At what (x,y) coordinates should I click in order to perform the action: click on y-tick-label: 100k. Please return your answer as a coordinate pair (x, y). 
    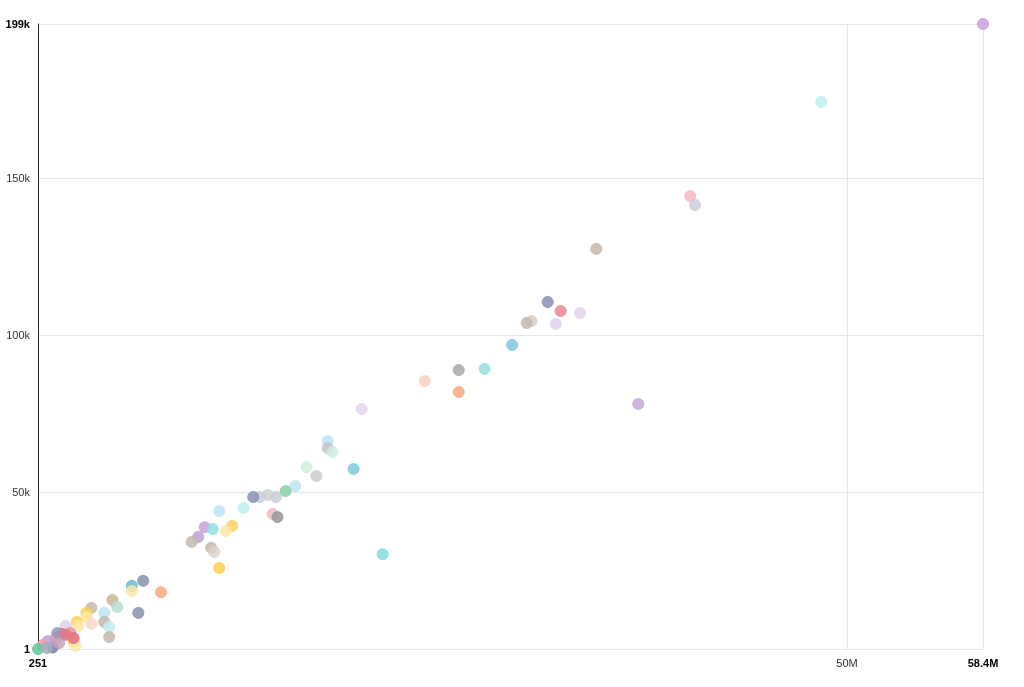
    Looking at the image, I should click on (18, 334).